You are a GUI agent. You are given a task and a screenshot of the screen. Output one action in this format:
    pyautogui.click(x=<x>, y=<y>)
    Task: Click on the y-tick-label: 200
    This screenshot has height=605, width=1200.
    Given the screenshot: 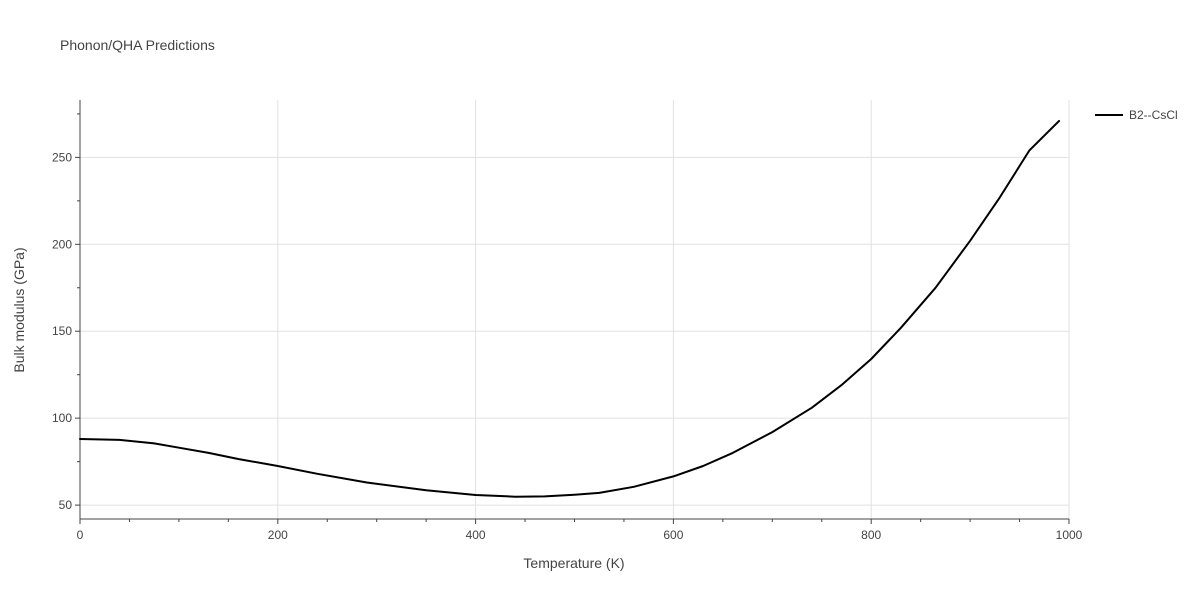 What is the action you would take?
    pyautogui.click(x=62, y=244)
    